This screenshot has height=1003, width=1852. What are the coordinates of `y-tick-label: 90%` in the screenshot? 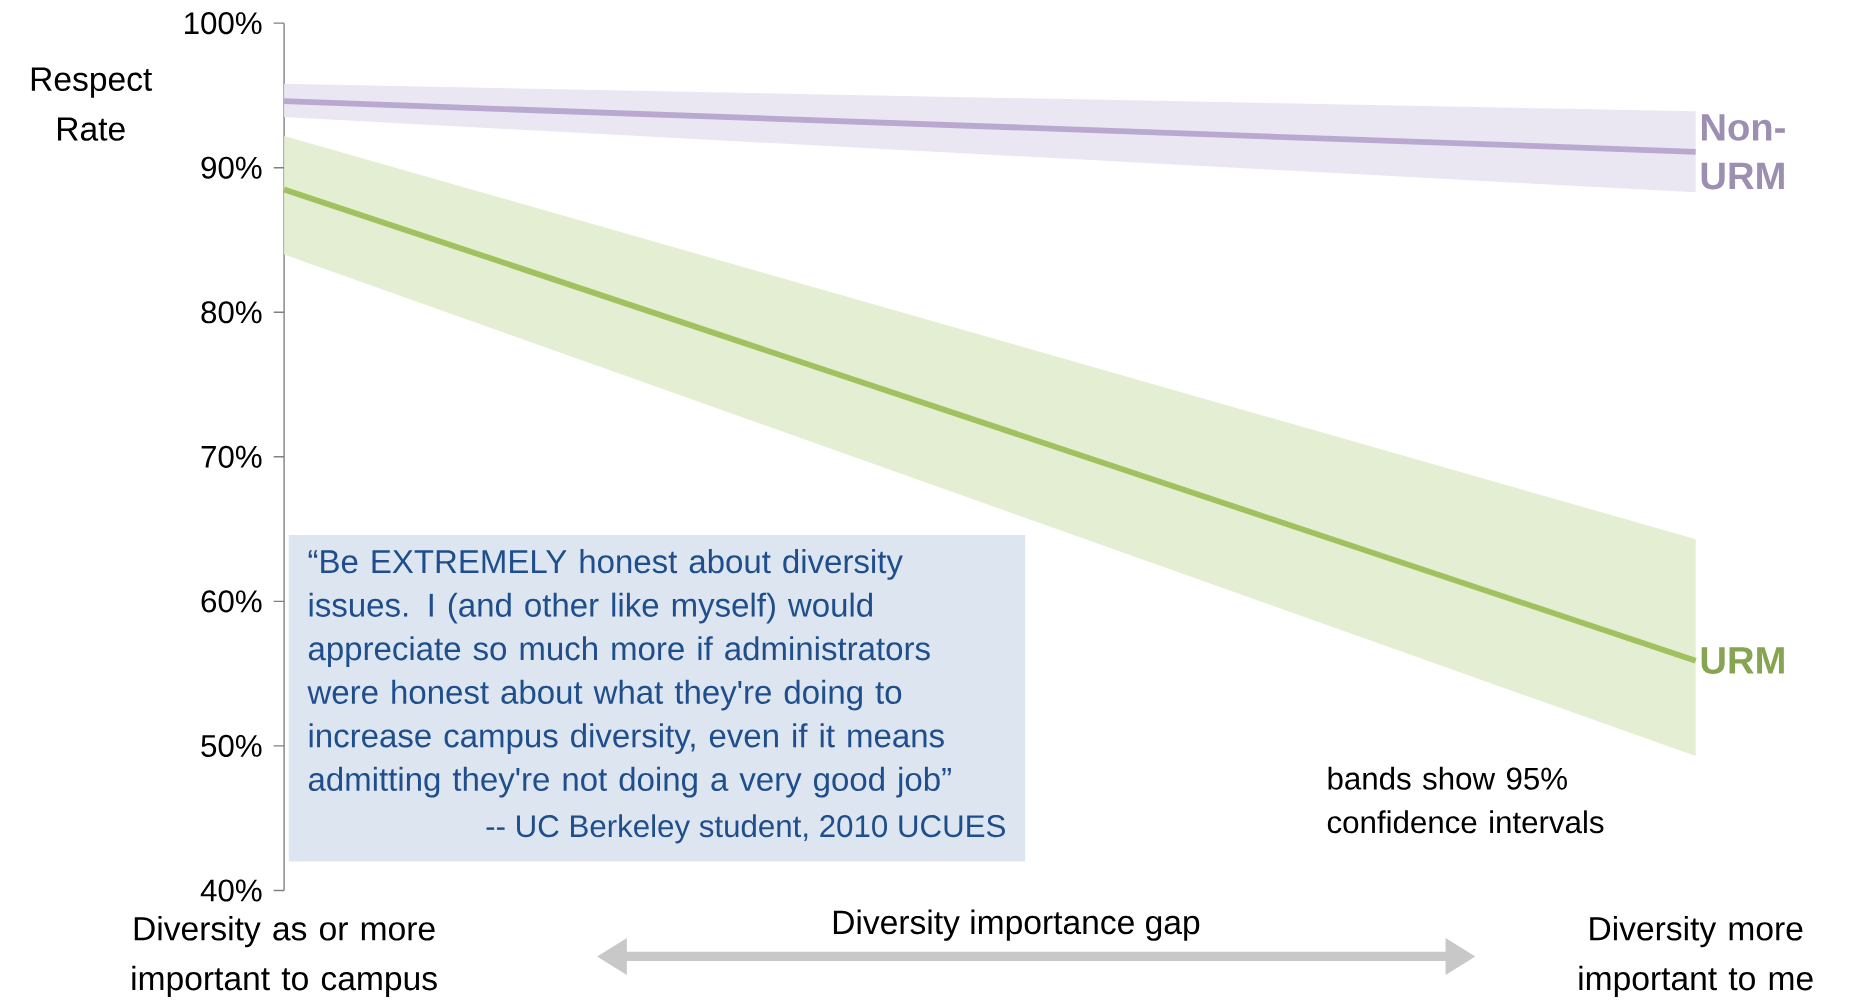 It's located at (231, 167).